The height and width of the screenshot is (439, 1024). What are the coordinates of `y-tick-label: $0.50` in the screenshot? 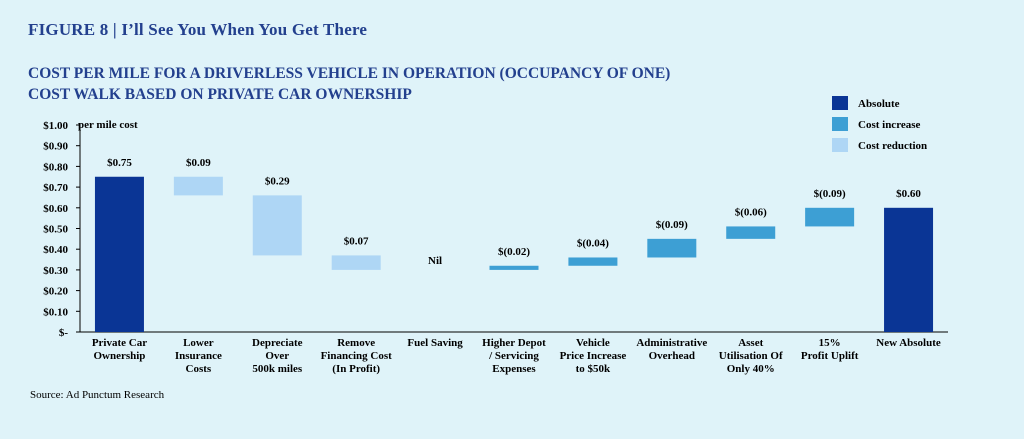 It's located at (55, 230).